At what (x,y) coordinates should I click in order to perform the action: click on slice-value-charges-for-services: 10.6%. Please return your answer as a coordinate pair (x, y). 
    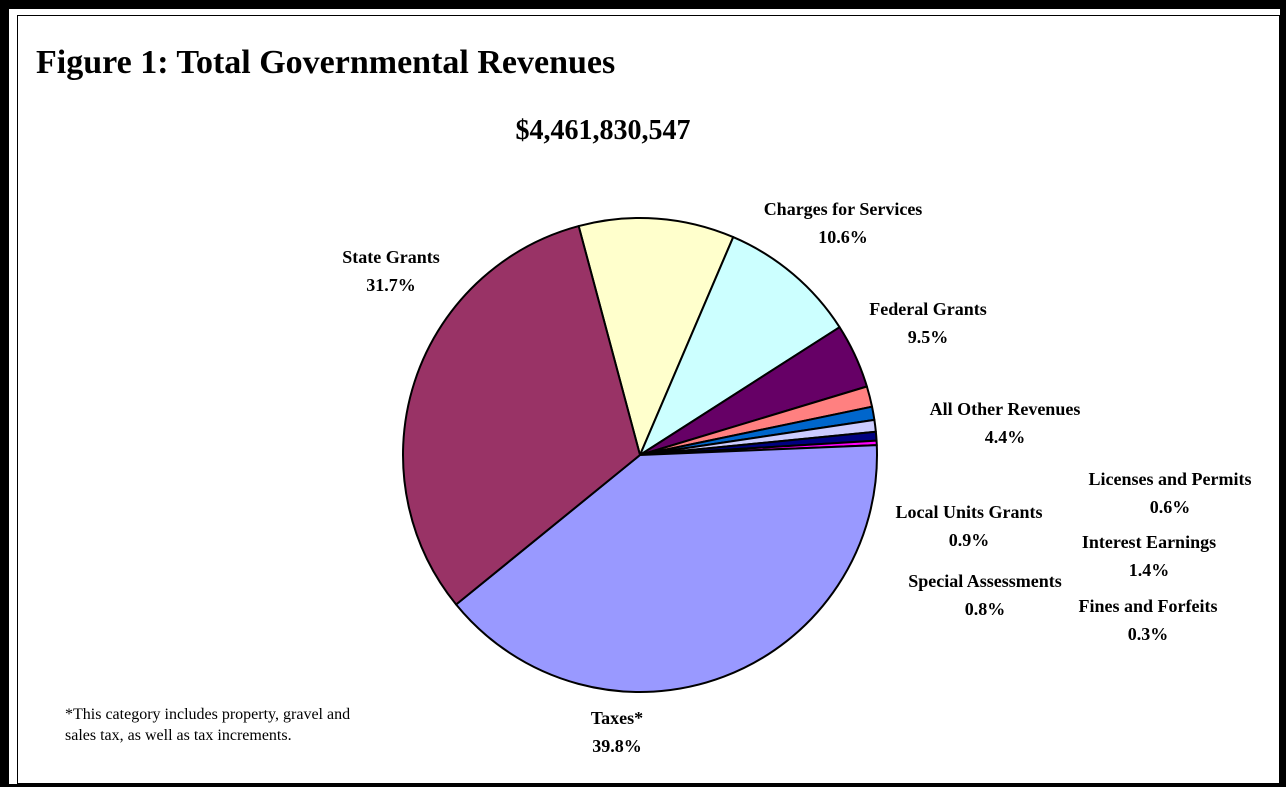
    Looking at the image, I should click on (843, 237).